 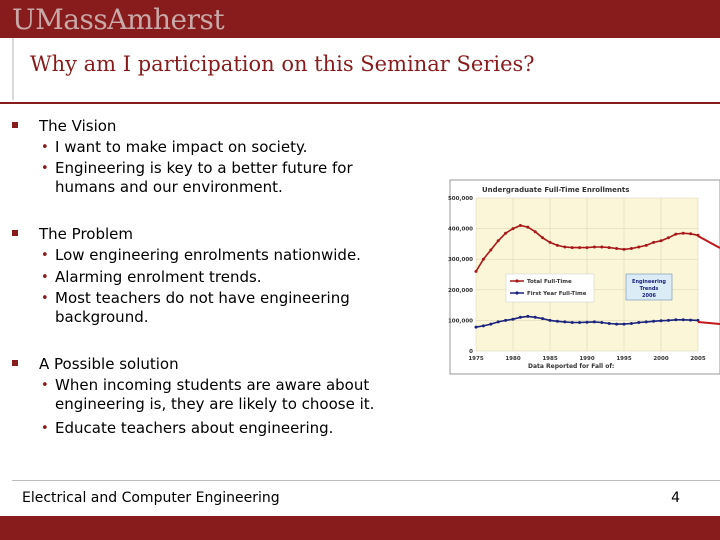 I want to click on y-tick-label: 100,000, so click(x=460, y=321).